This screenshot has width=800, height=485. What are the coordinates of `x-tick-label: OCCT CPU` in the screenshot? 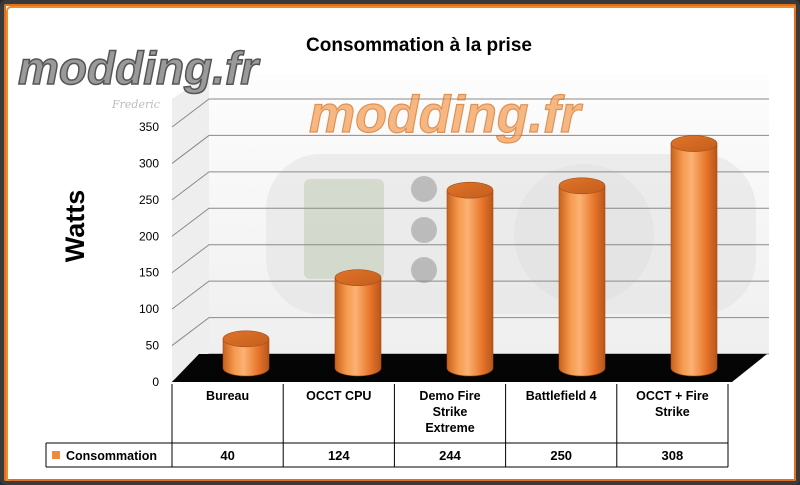 It's located at (338, 396).